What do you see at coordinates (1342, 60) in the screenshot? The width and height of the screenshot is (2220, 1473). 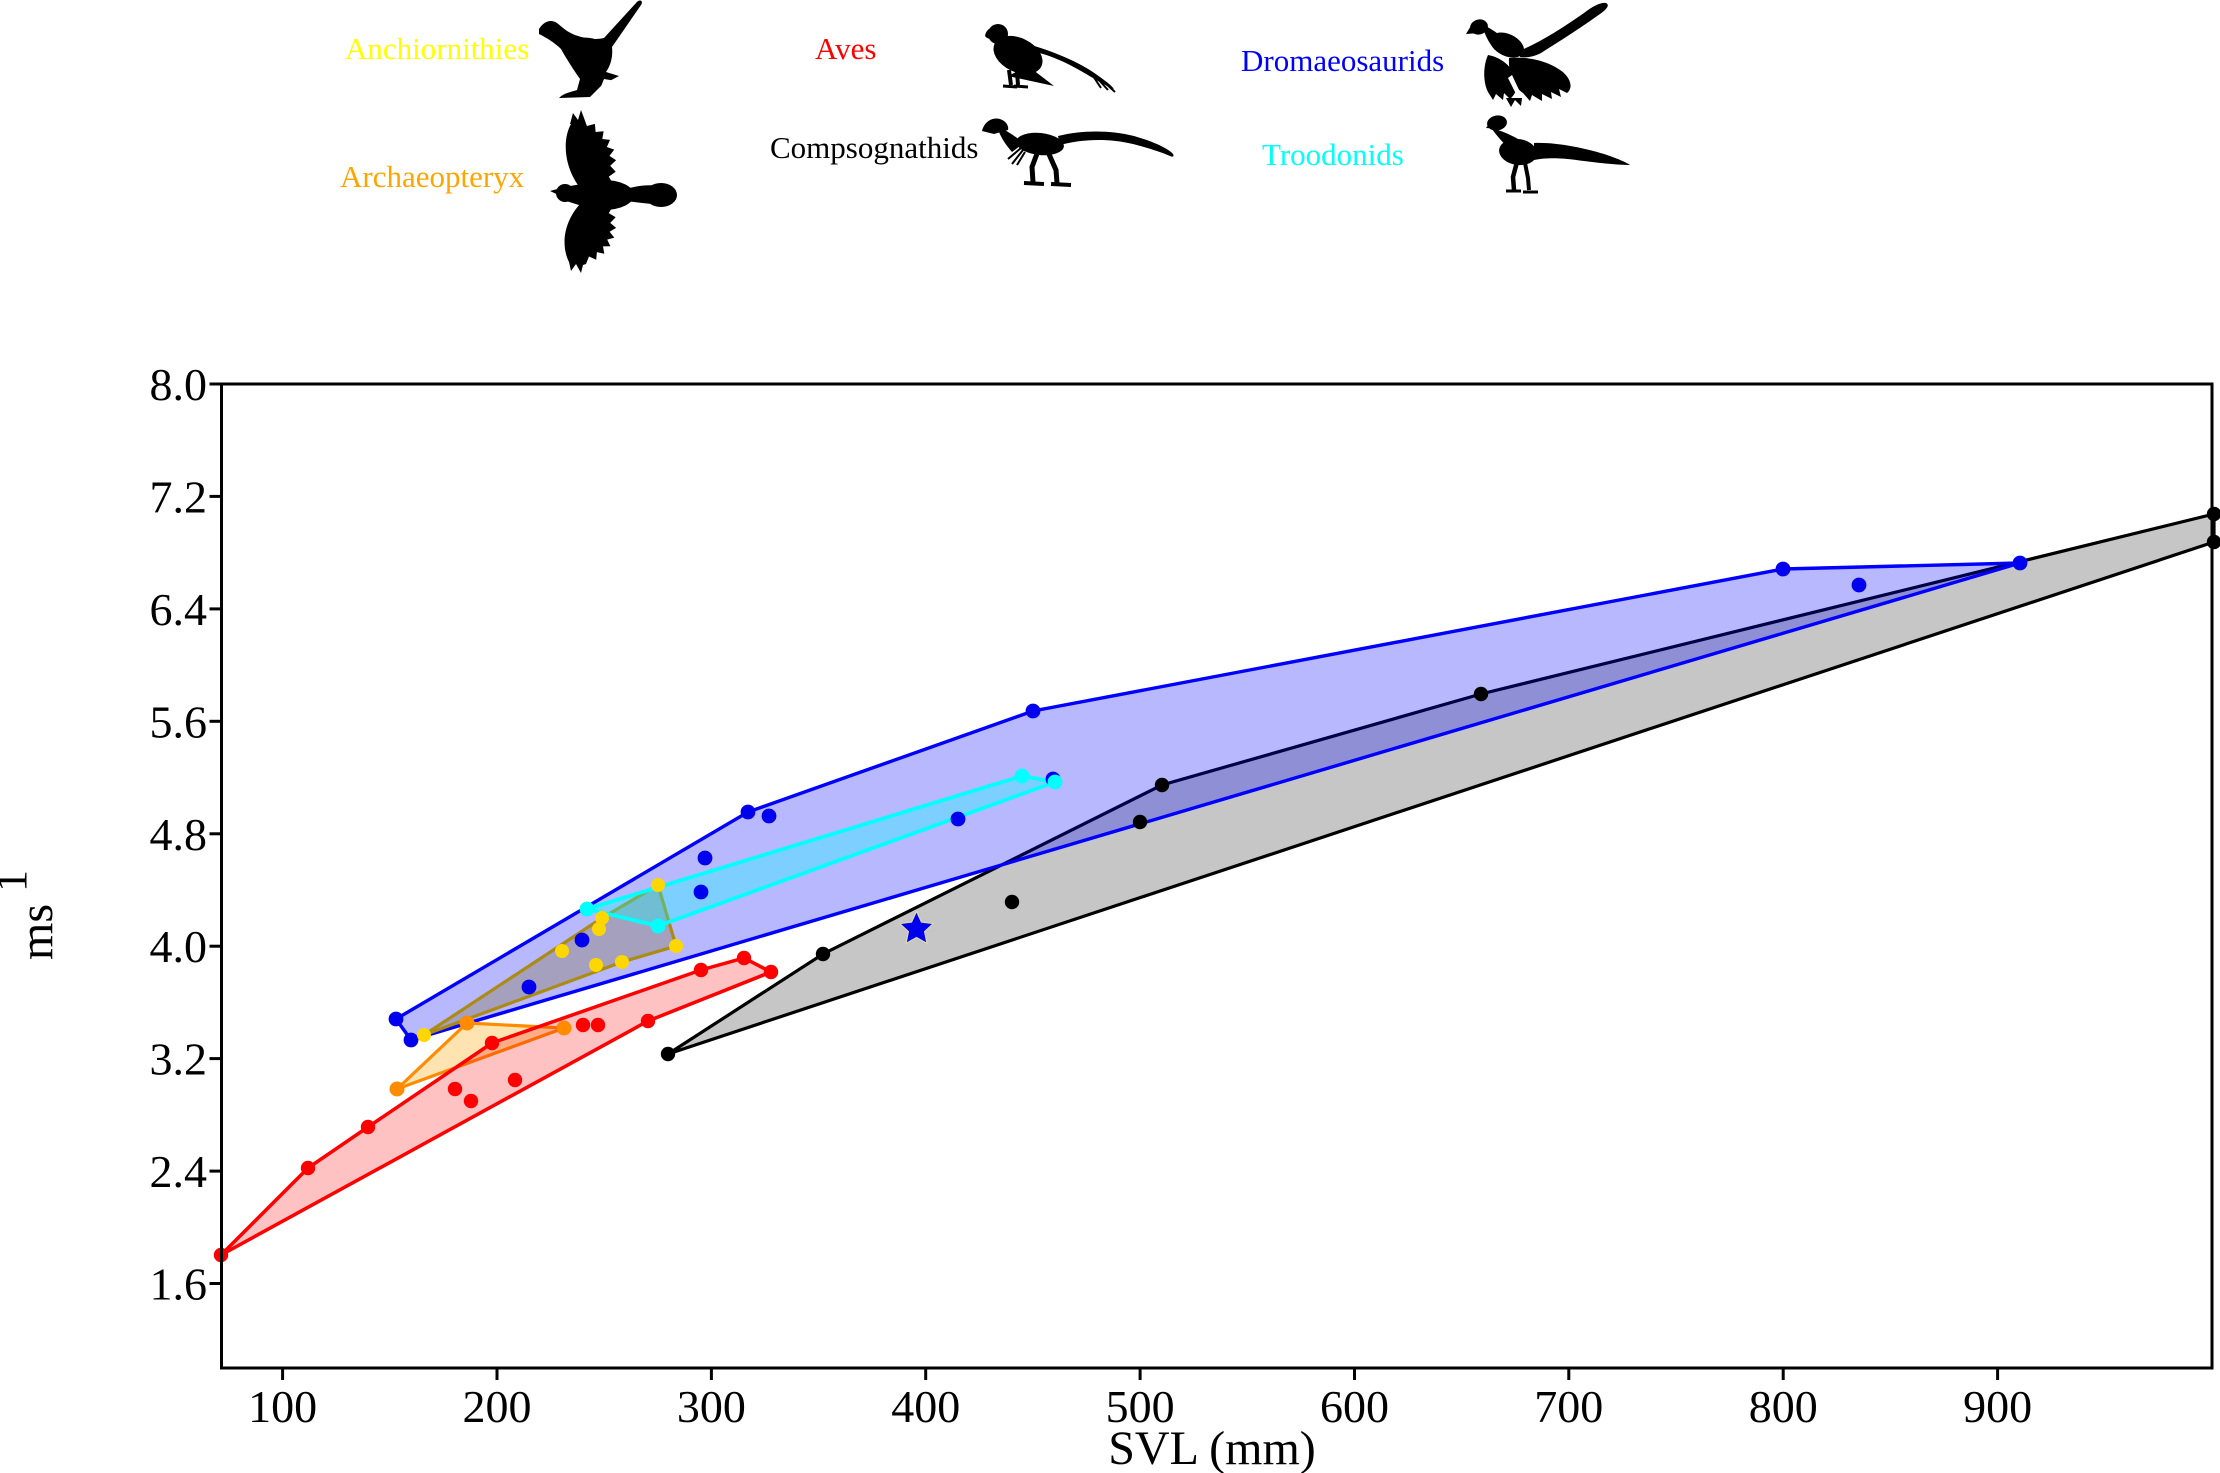 I see `svg-text: Dromaeosaurids` at bounding box center [1342, 60].